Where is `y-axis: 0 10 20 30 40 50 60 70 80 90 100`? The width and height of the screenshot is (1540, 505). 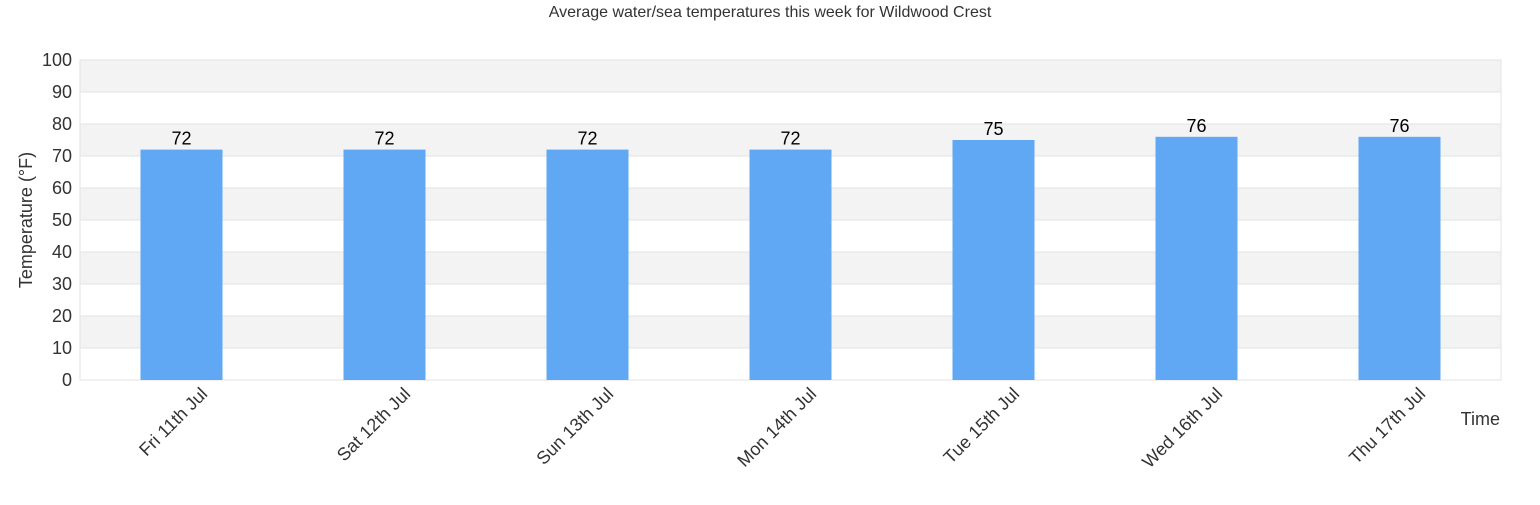 y-axis: 0 10 20 30 40 50 60 70 80 90 100 is located at coordinates (57, 220).